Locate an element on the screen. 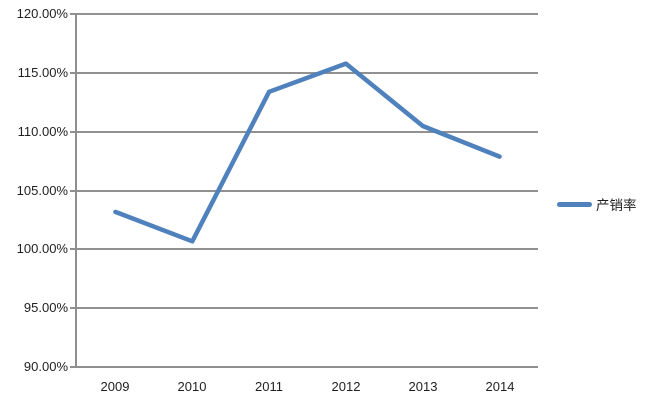 This screenshot has height=408, width=660. x-axis-tick-label: 2012 is located at coordinates (346, 386).